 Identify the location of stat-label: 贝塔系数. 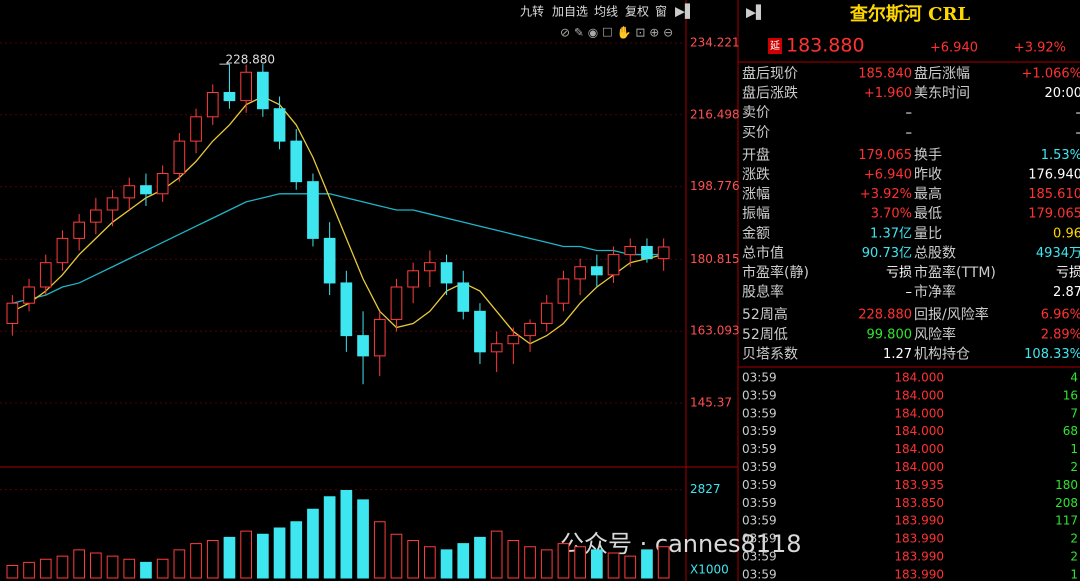
(770, 354).